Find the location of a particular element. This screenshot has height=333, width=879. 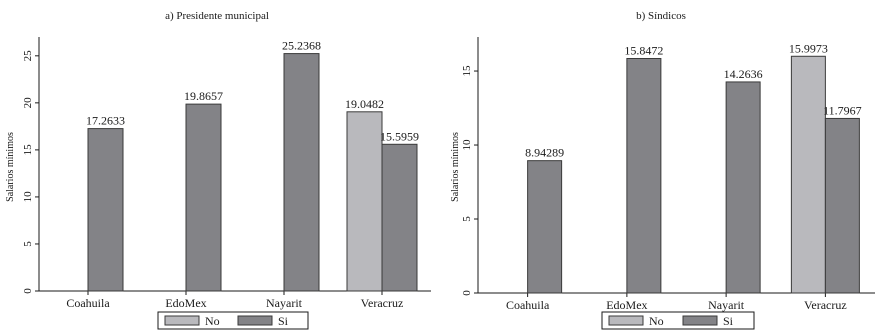

data-label: 15.9973 is located at coordinates (808, 48).